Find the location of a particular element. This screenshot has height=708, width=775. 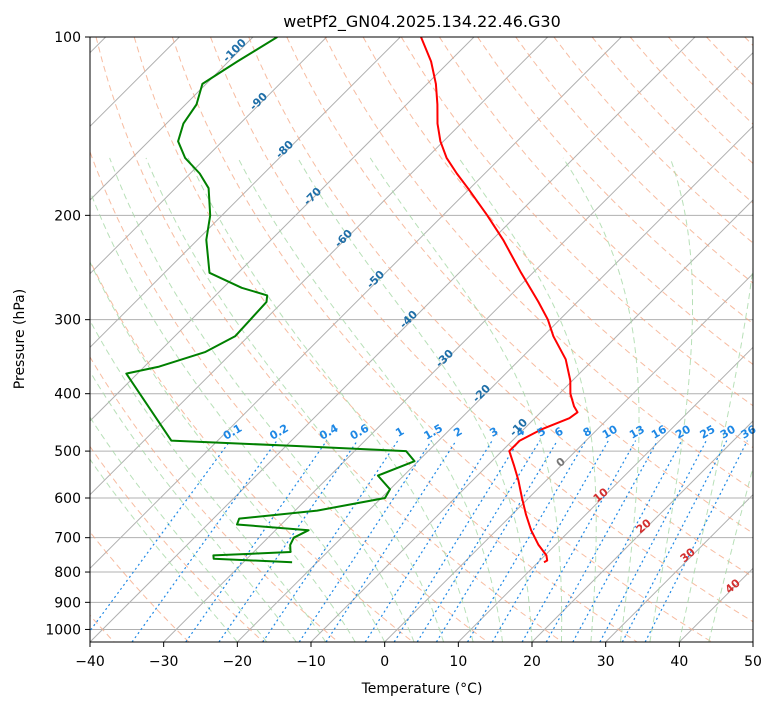

x-tick-label: 10 is located at coordinates (458, 662).